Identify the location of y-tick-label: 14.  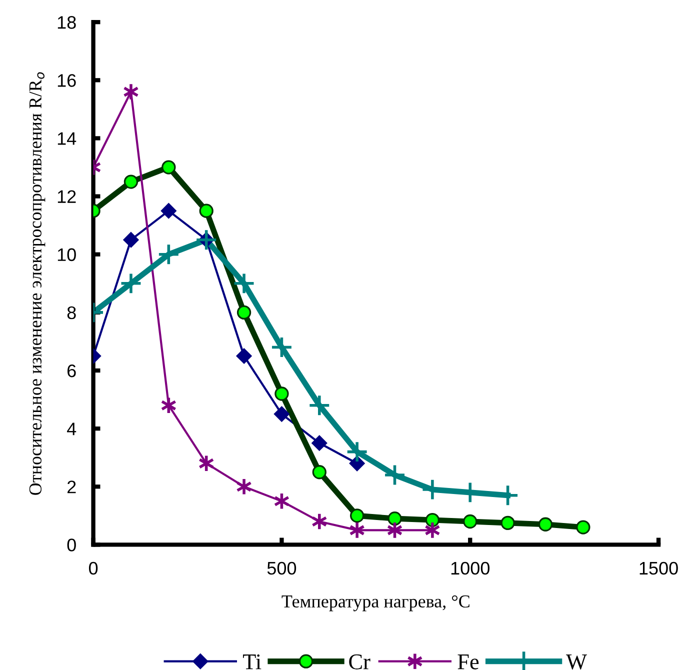
(67, 138).